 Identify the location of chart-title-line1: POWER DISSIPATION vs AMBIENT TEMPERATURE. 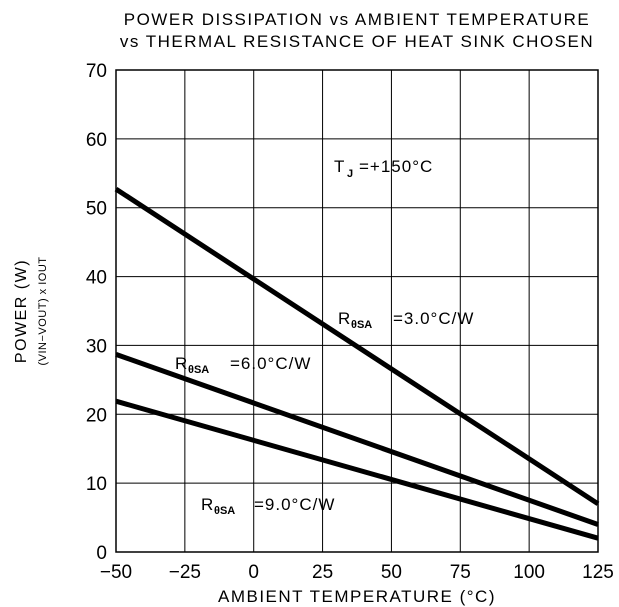
(357, 19).